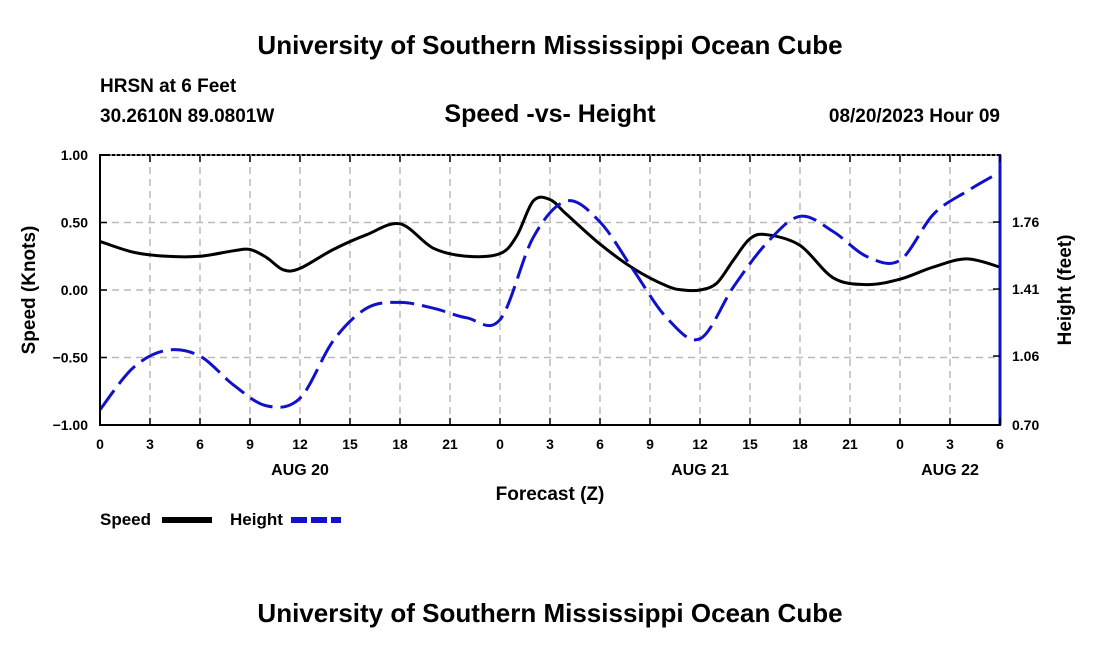 The width and height of the screenshot is (1100, 650). Describe the element at coordinates (74, 155) in the screenshot. I see `y-tick-label: 1.00` at that location.